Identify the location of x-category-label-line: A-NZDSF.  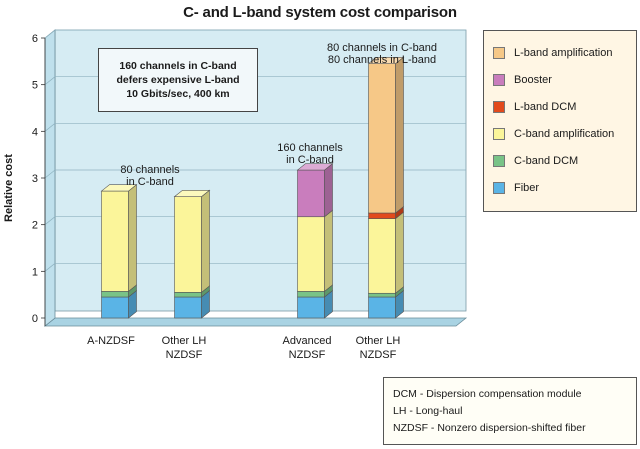
(111, 341).